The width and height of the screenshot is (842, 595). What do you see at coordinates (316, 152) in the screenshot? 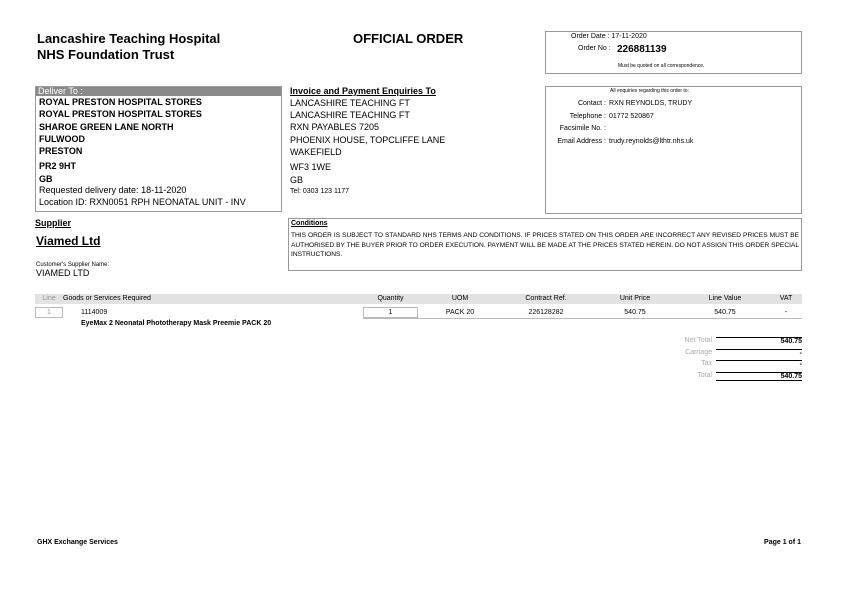
I see `invoice-line: WAKEFIELD` at bounding box center [316, 152].